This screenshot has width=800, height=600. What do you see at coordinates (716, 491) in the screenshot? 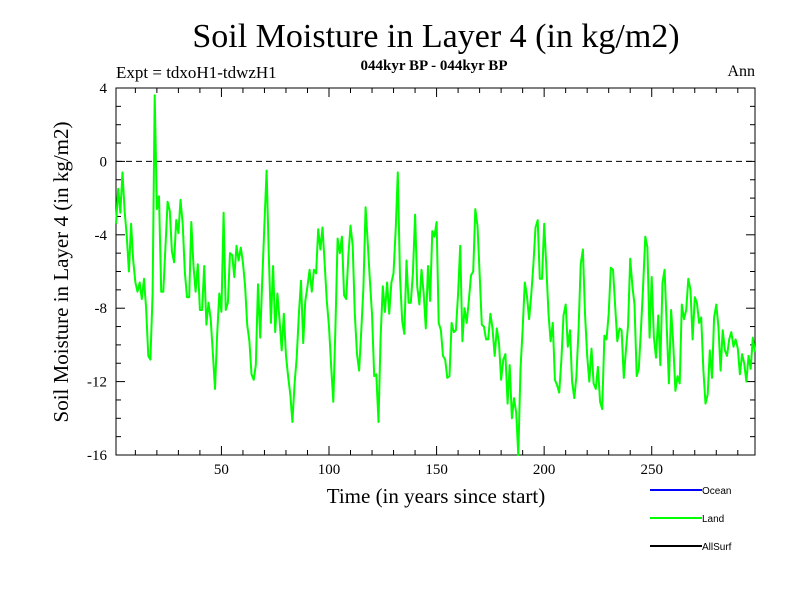
I see `legend-label-ocean: Ocean` at bounding box center [716, 491].